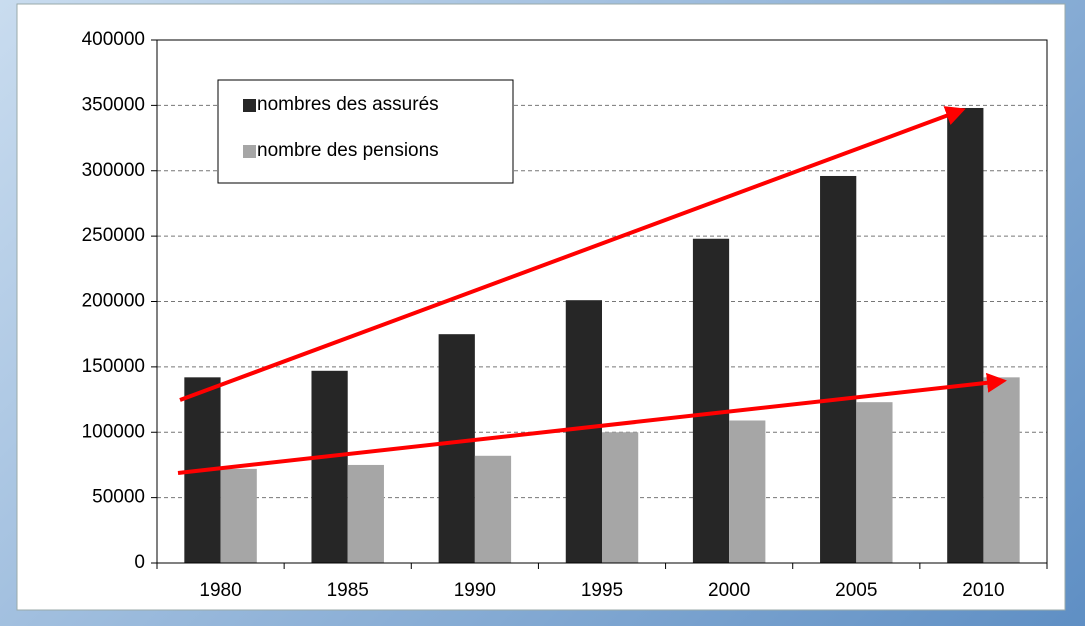  I want to click on x-tick-label: 2010, so click(983, 590).